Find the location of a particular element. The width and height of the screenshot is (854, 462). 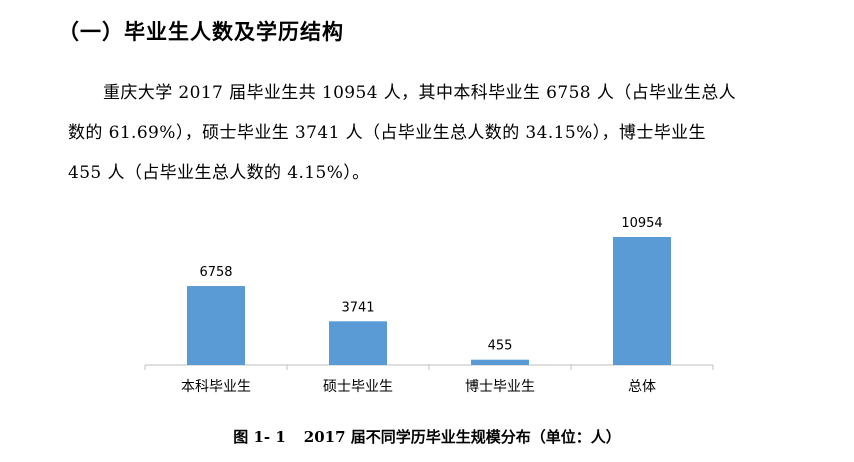

figure-caption: 图 1- 1 2017 届不同学历毕业生规模分布（单位：人） is located at coordinates (427, 436).